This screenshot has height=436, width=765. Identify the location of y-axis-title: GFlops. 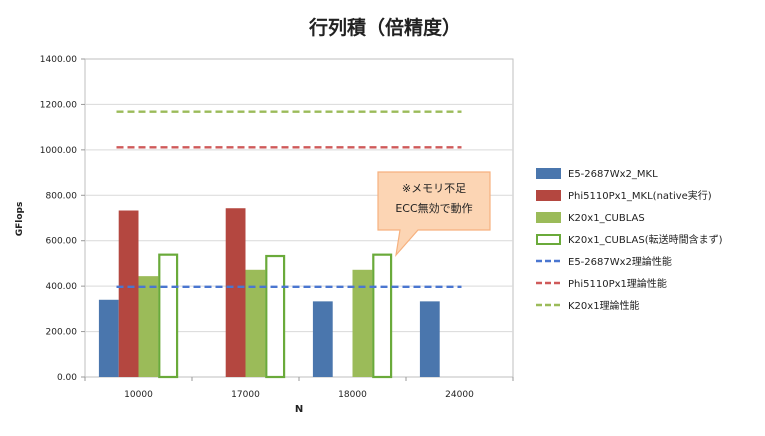
(20, 219).